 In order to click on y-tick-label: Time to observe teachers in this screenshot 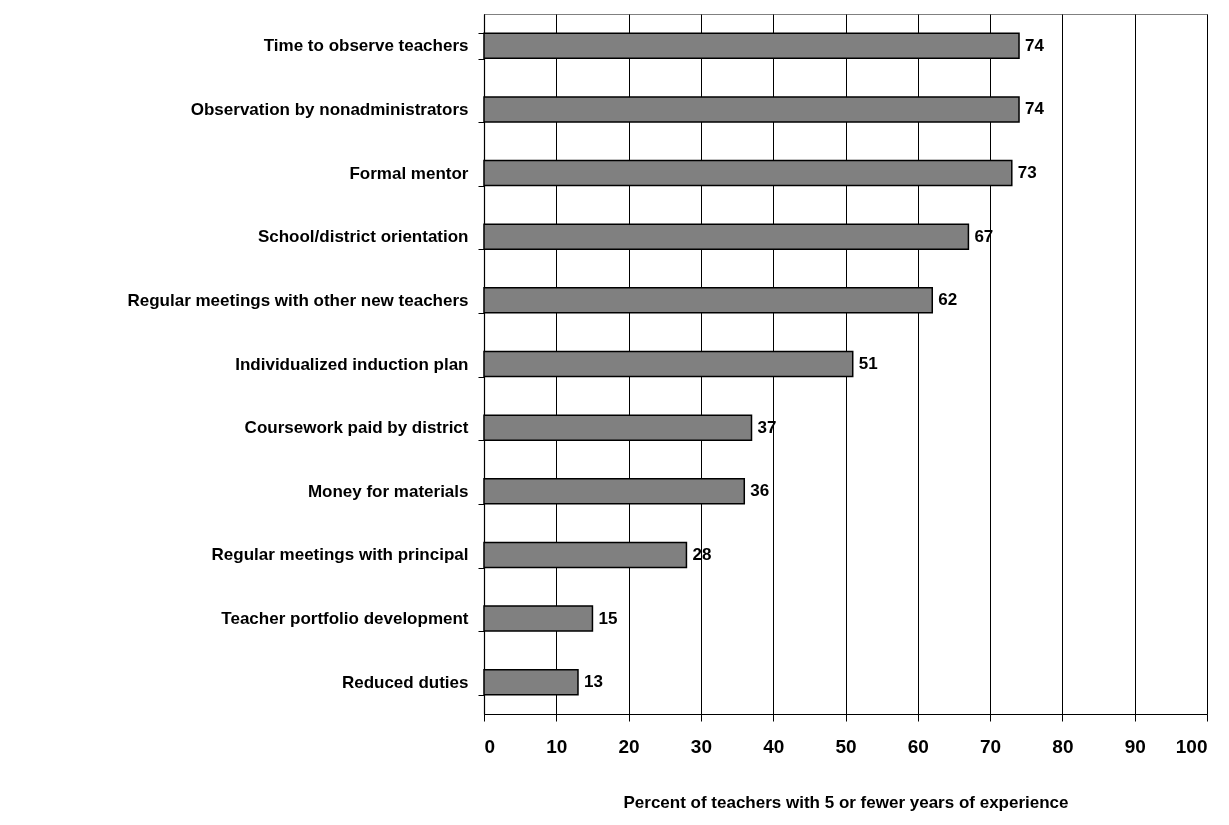, I will do `click(366, 46)`.